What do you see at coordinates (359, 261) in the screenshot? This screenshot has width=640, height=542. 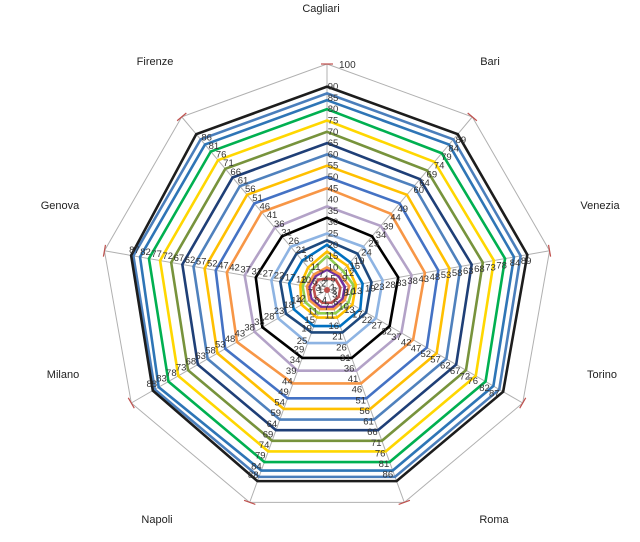 I see `data-label-bari-13: 19` at bounding box center [359, 261].